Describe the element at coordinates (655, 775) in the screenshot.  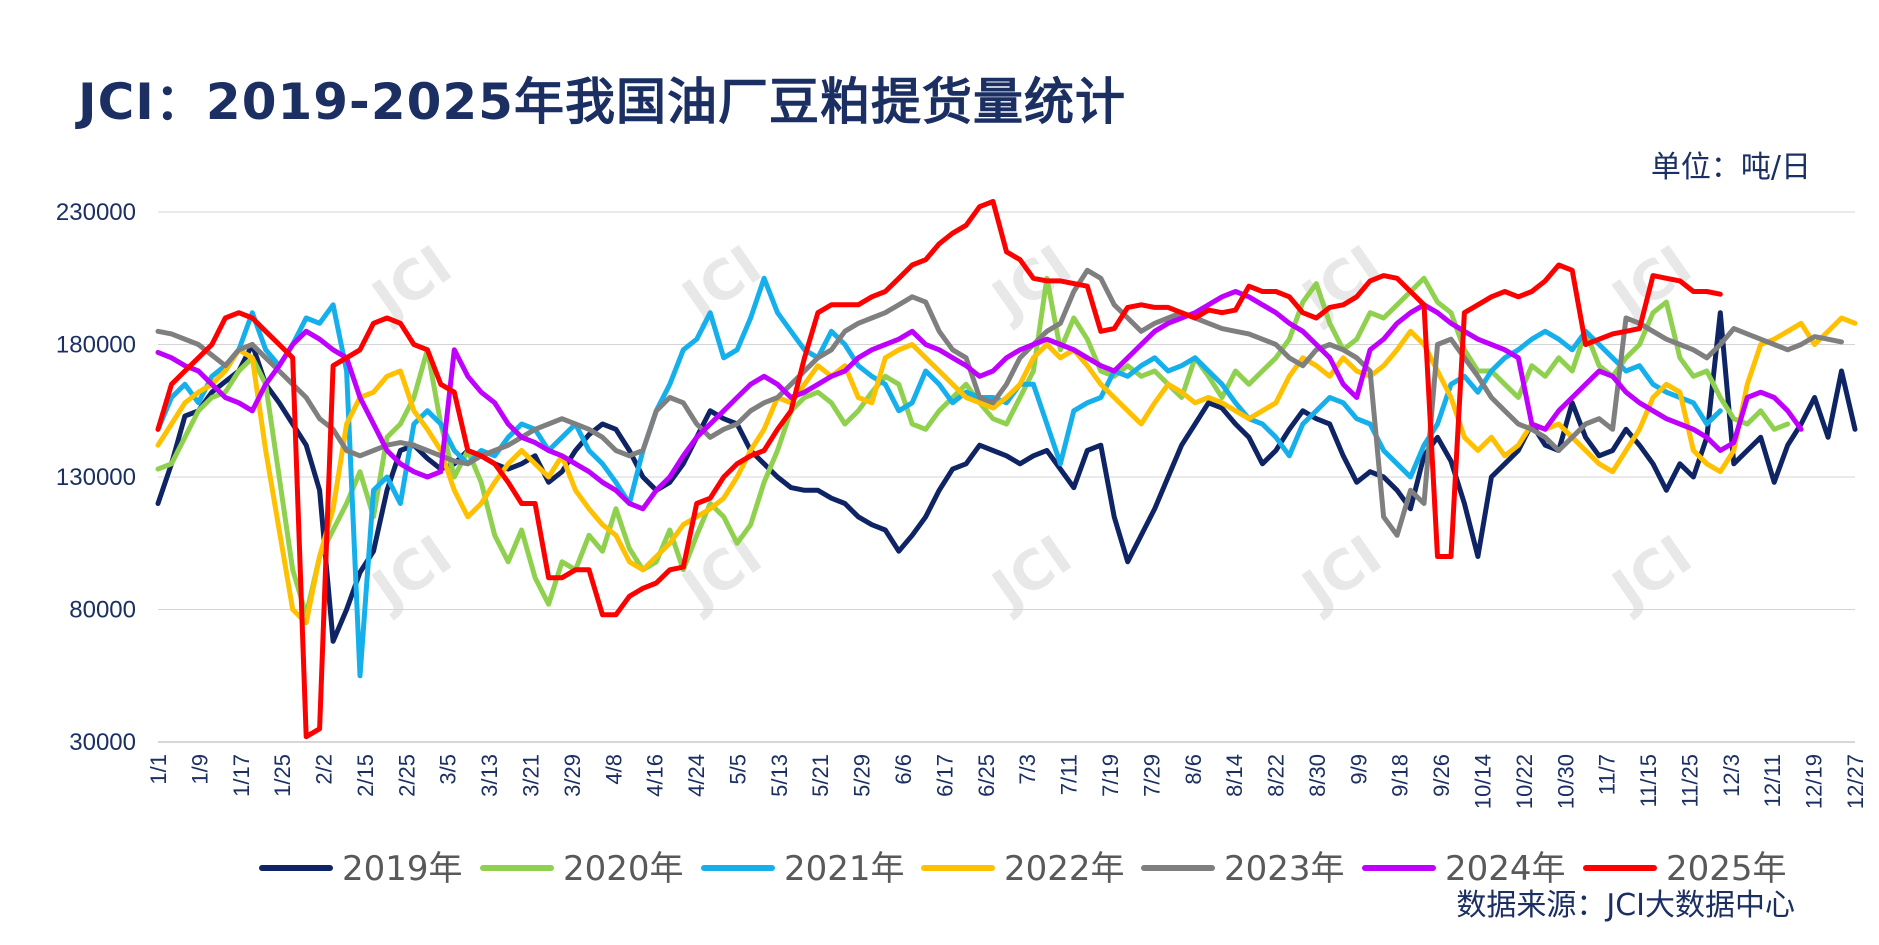
I see `x-tick-label: 4/16` at that location.